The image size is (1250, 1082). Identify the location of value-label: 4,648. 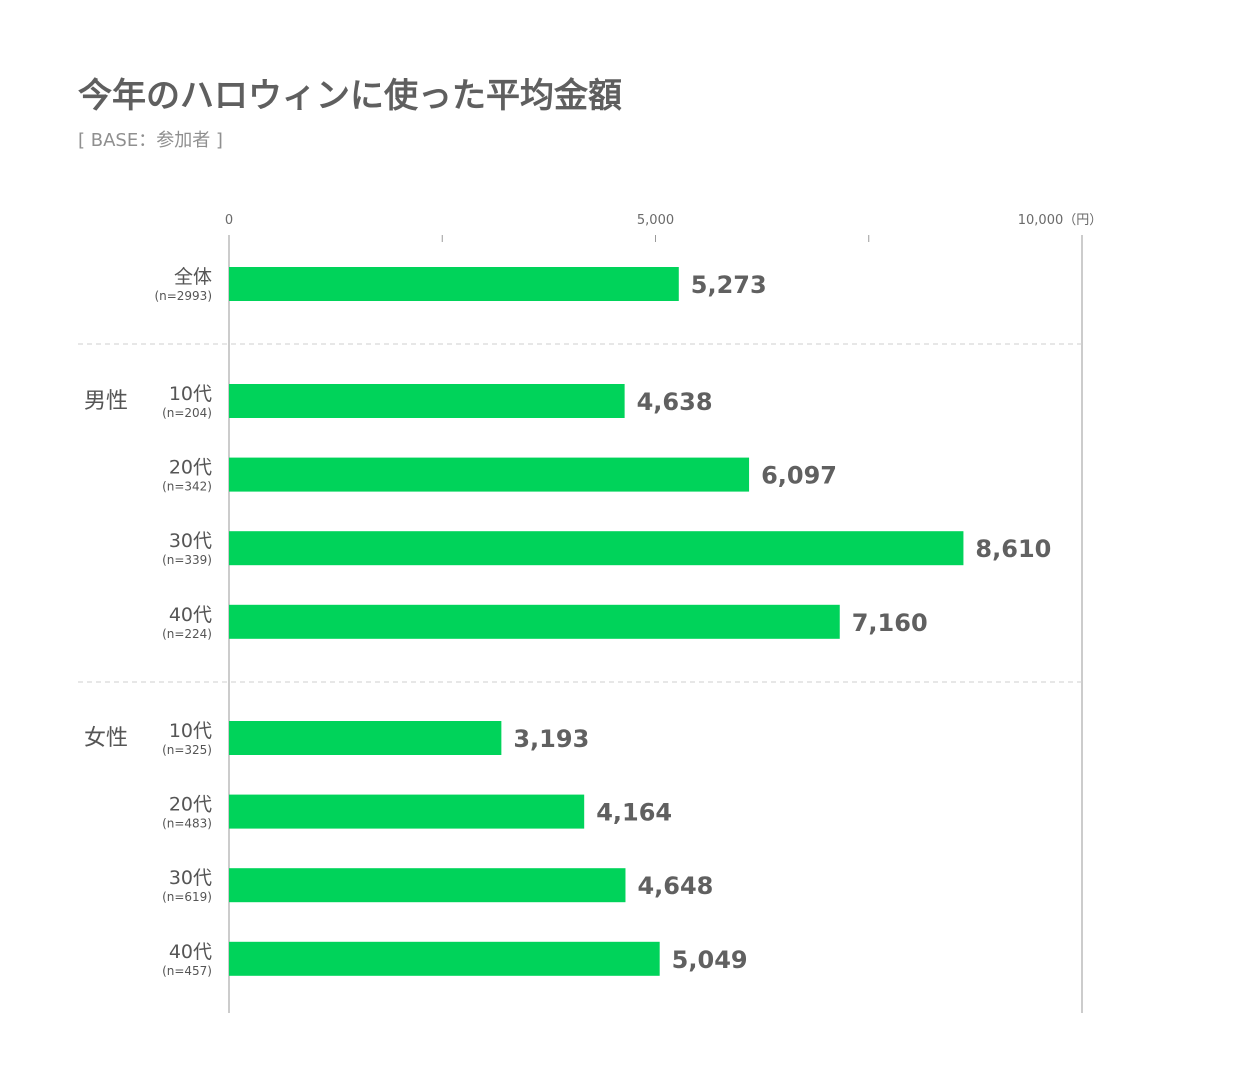
(675, 886).